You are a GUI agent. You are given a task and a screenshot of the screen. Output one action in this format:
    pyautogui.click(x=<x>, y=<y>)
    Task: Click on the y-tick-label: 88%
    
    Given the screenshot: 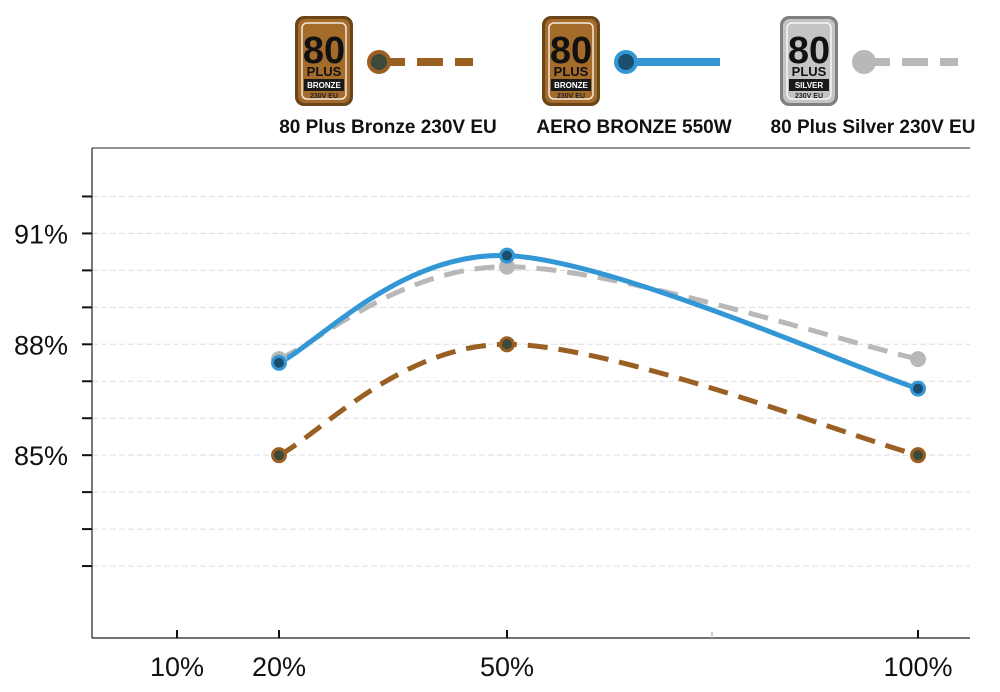 What is the action you would take?
    pyautogui.click(x=41, y=345)
    